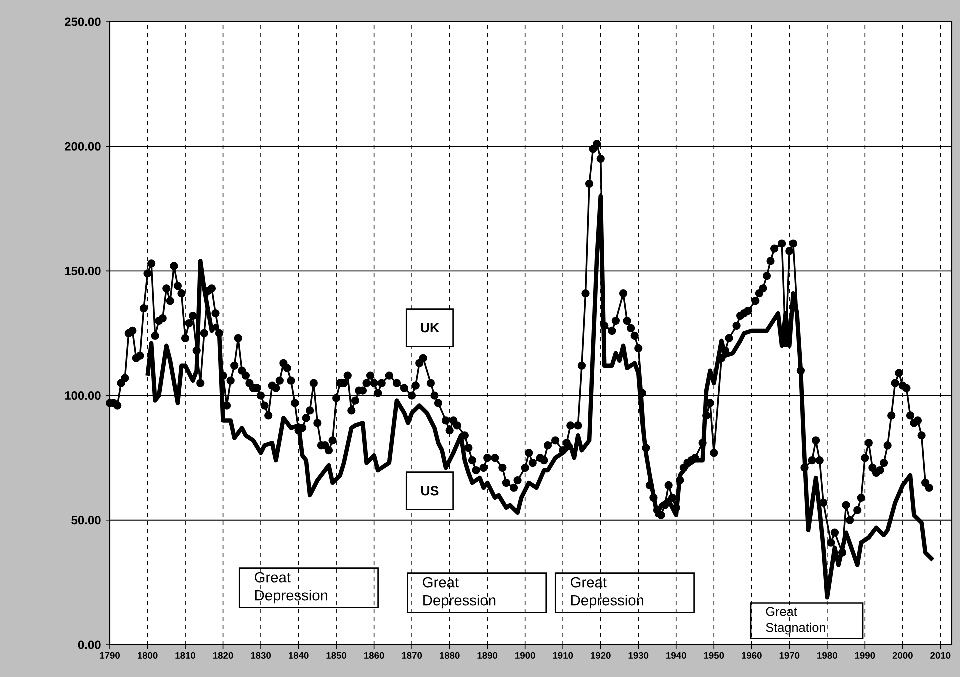 The image size is (960, 677). I want to click on x-tick-label: 1790, so click(110, 655).